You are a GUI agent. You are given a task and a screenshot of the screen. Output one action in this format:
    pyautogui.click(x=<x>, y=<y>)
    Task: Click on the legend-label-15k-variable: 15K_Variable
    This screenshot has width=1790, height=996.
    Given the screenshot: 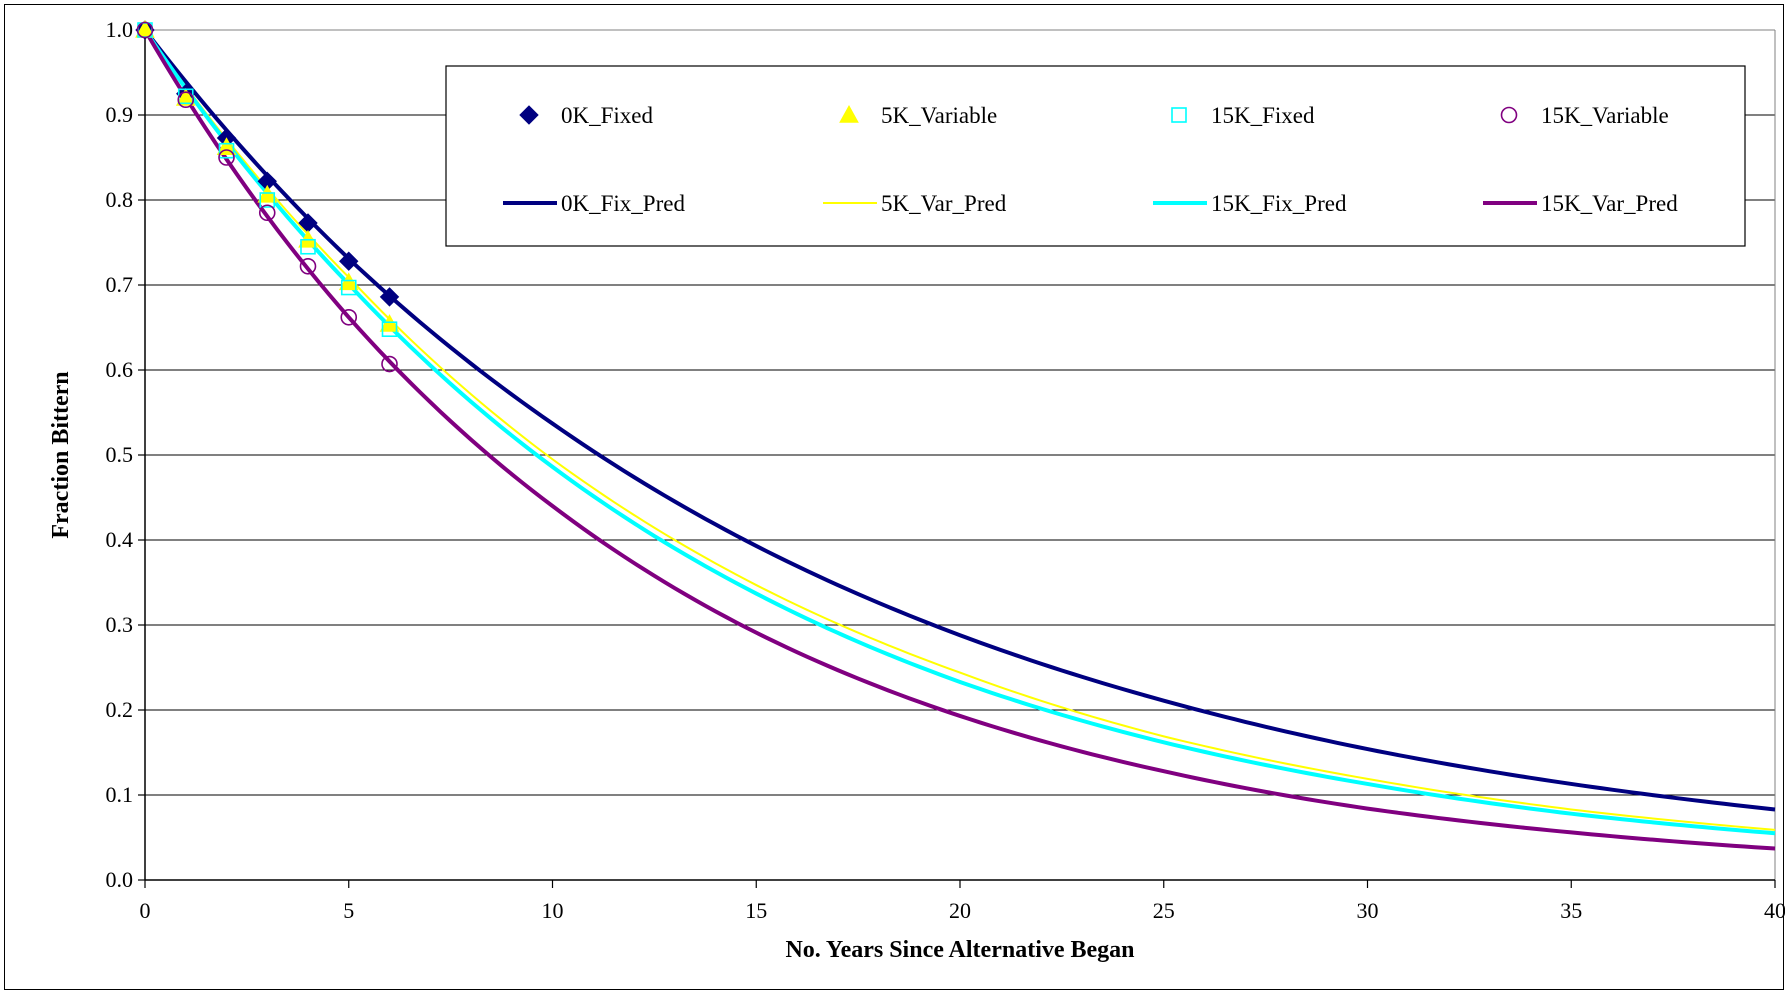 What is the action you would take?
    pyautogui.click(x=1605, y=115)
    